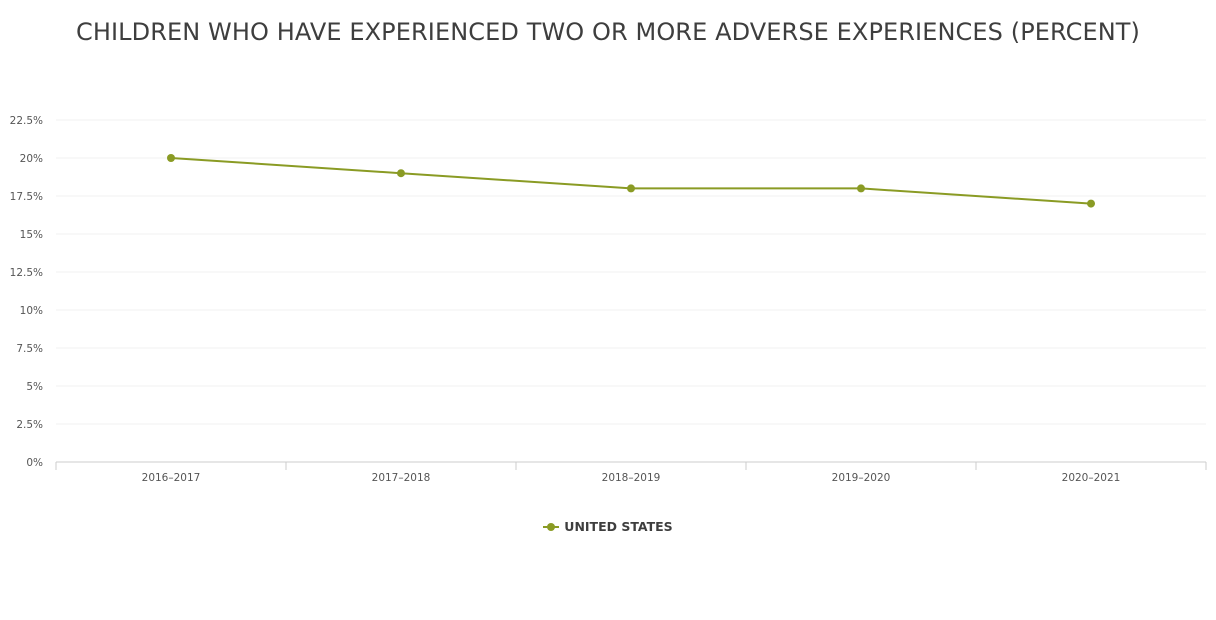 The height and width of the screenshot is (620, 1216). What do you see at coordinates (26, 197) in the screenshot?
I see `y-tick-label: 17.5%` at bounding box center [26, 197].